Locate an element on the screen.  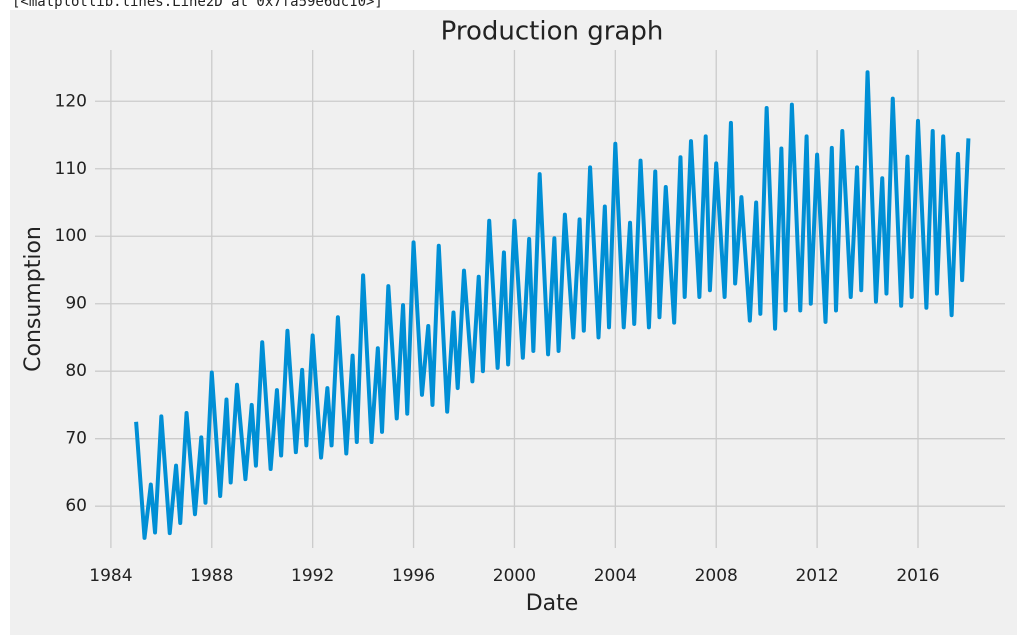
x-tick-label: 2008 is located at coordinates (716, 576).